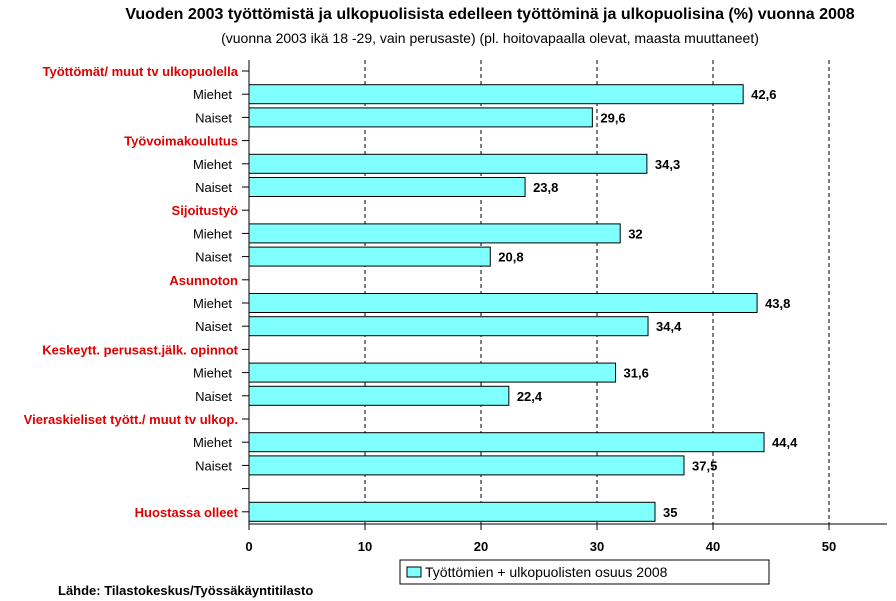  I want to click on x-tick-label-3: 30, so click(597, 546).